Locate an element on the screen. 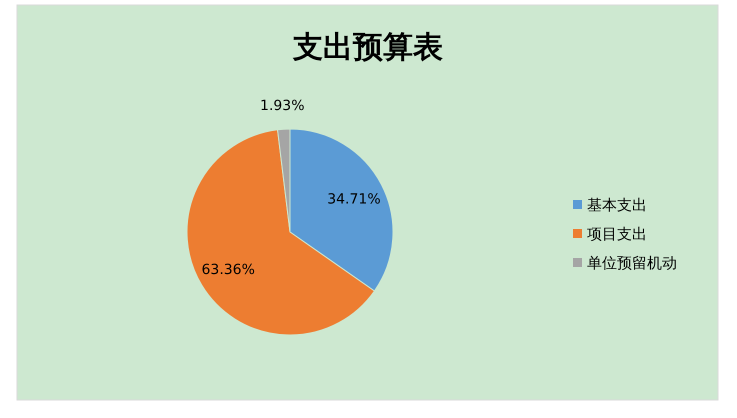 The width and height of the screenshot is (737, 418). data-label: 34.71% is located at coordinates (354, 200).